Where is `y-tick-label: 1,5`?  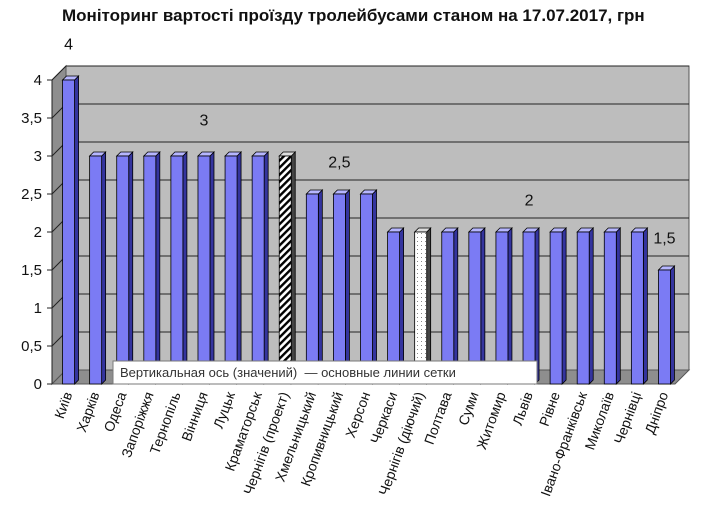 y-tick-label: 1,5 is located at coordinates (31, 270).